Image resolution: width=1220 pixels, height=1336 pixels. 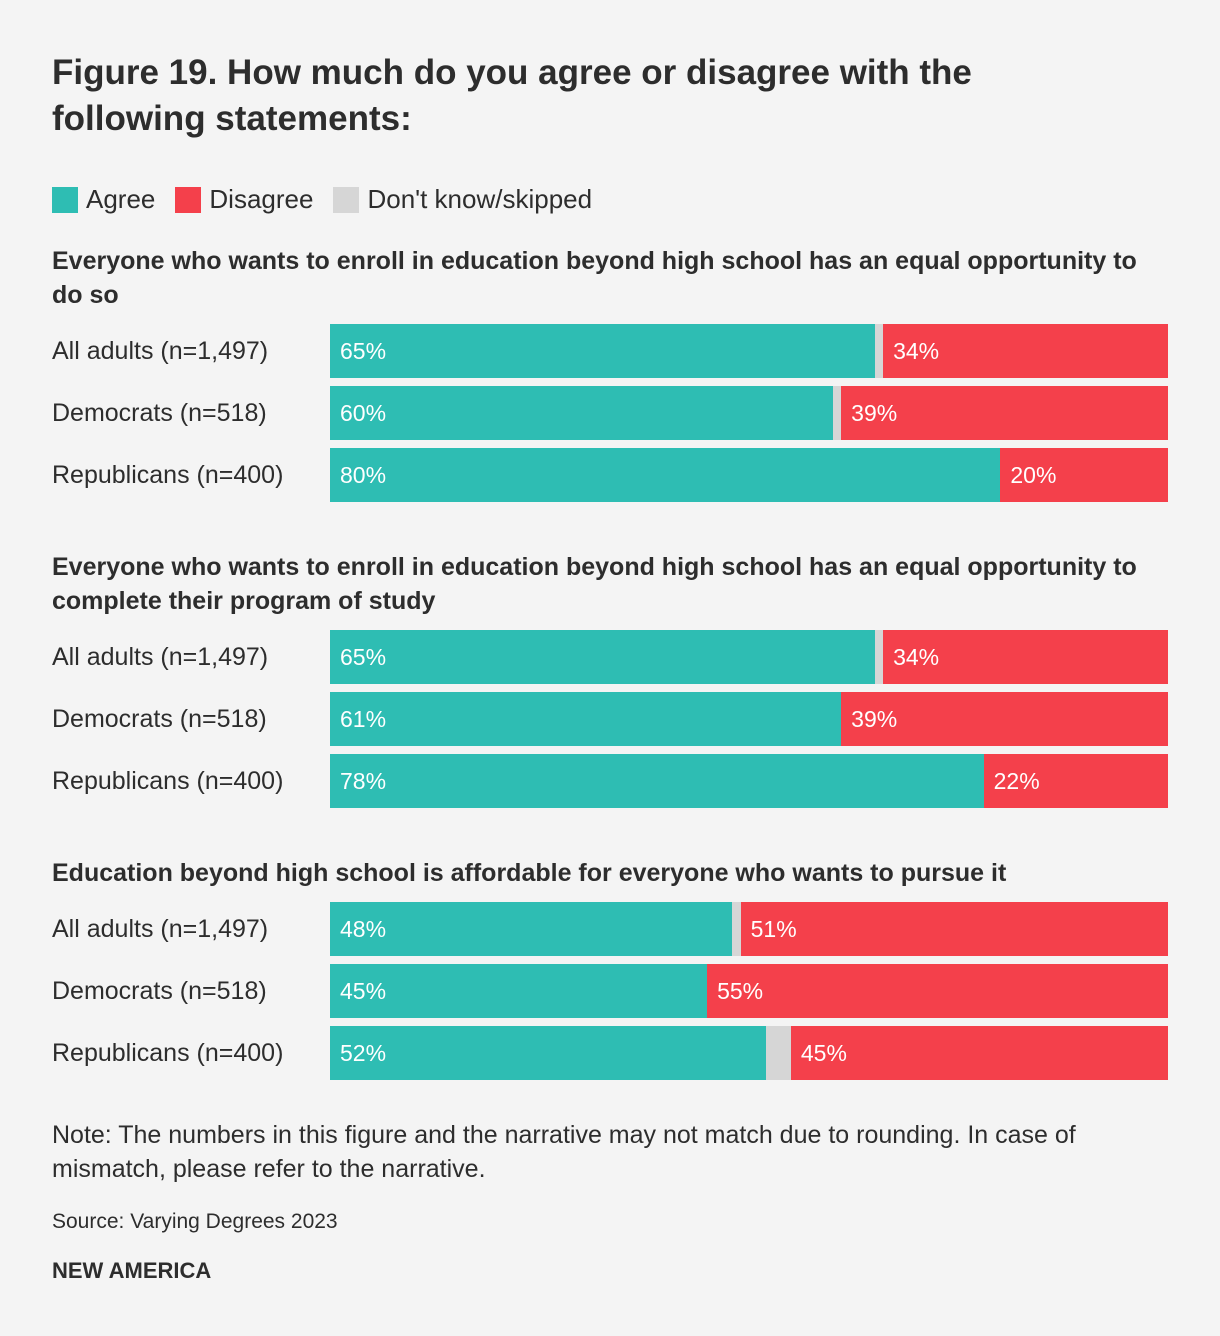 I want to click on bar-row: All adults (n=1,497) 48% 51%, so click(x=610, y=929).